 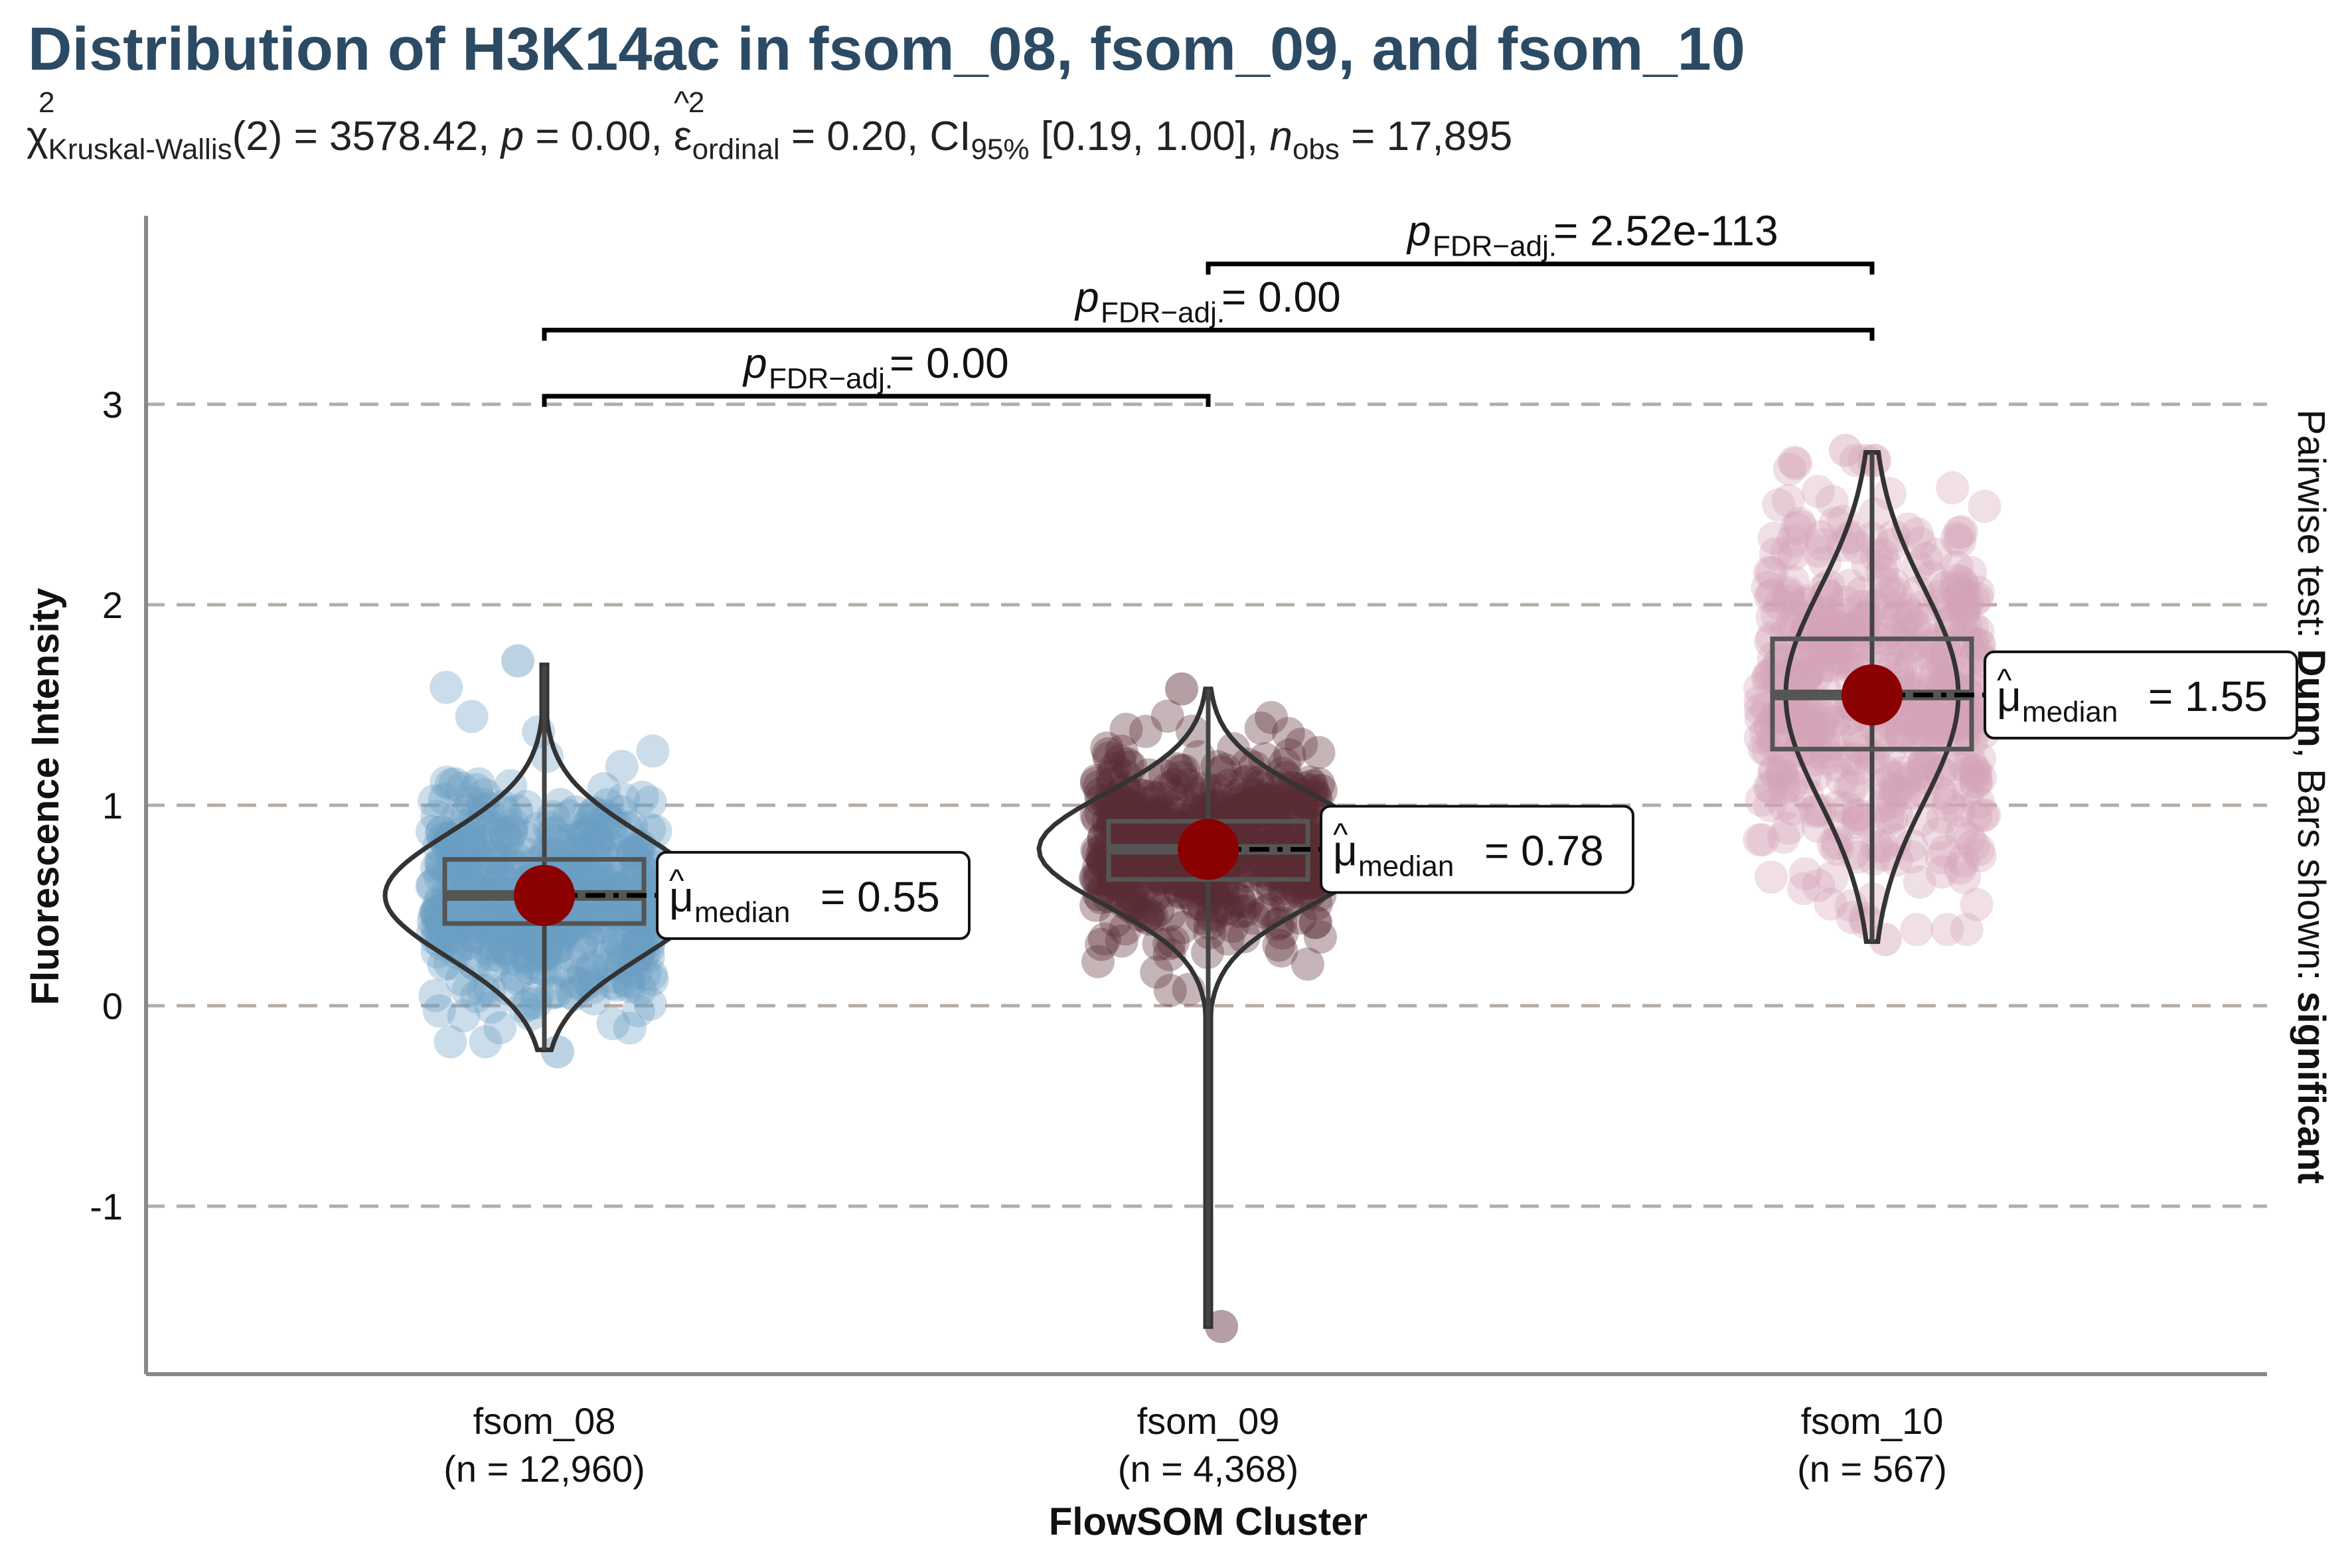 I want to click on y-axis-title: Fluorescence Intensity, so click(x=45, y=797).